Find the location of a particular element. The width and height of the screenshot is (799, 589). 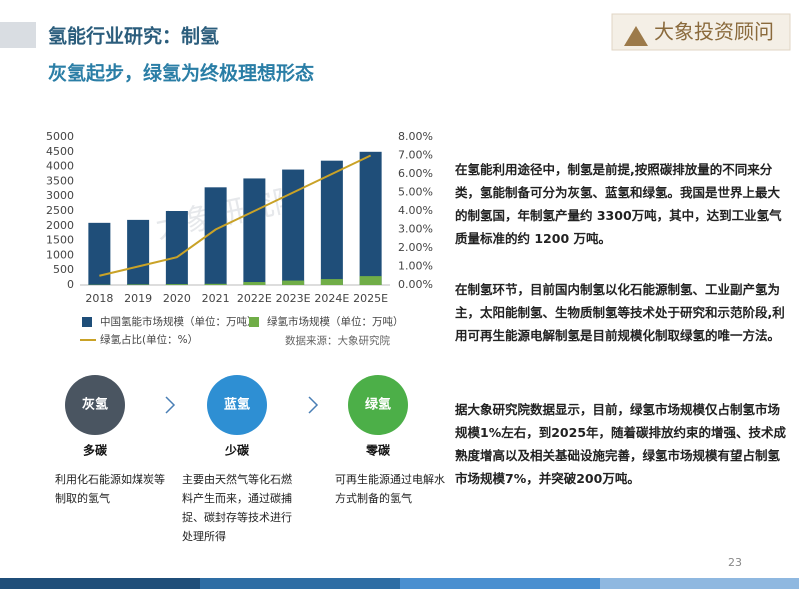

legend-label: 中国氢能市场规模（单位：万吨） is located at coordinates (179, 321).